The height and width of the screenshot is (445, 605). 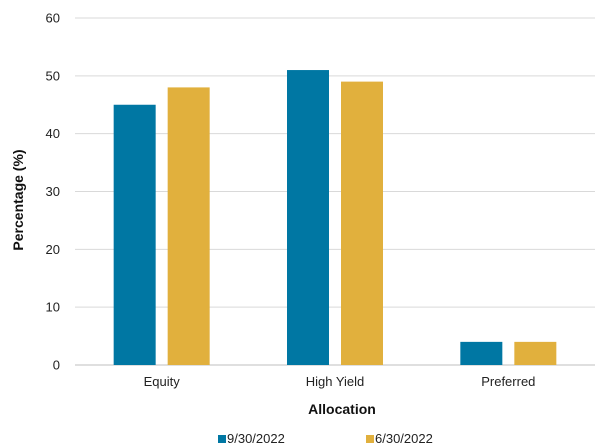 I want to click on y-tick-label: 60, so click(x=53, y=18).